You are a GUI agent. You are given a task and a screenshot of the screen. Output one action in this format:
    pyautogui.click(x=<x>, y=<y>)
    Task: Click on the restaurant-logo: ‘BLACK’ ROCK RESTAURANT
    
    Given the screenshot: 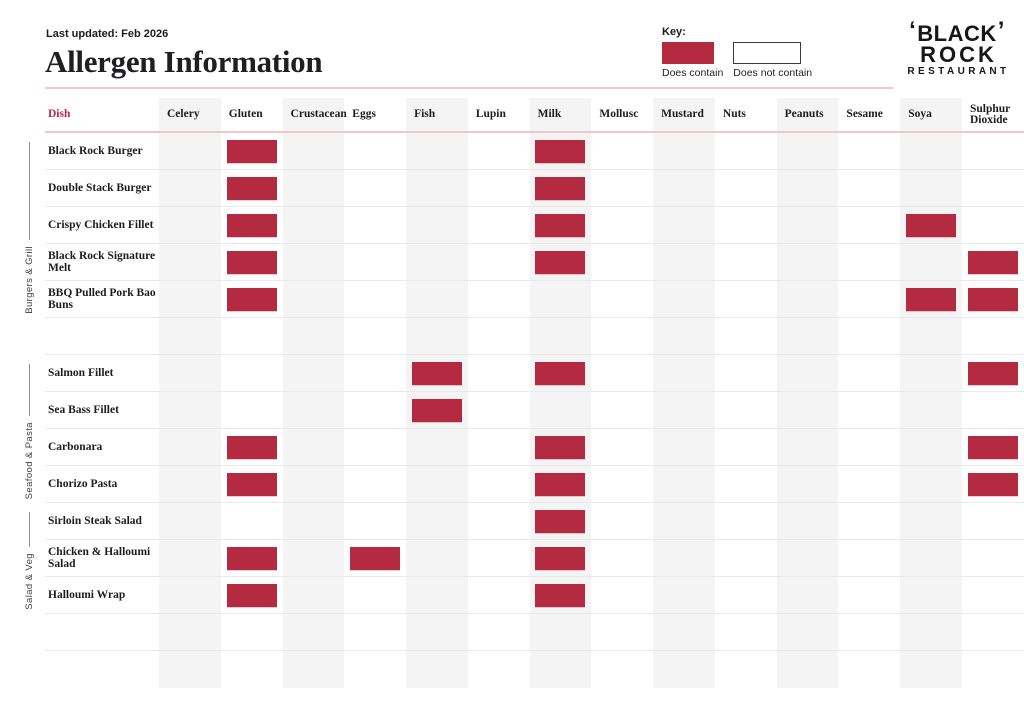 What is the action you would take?
    pyautogui.click(x=957, y=49)
    